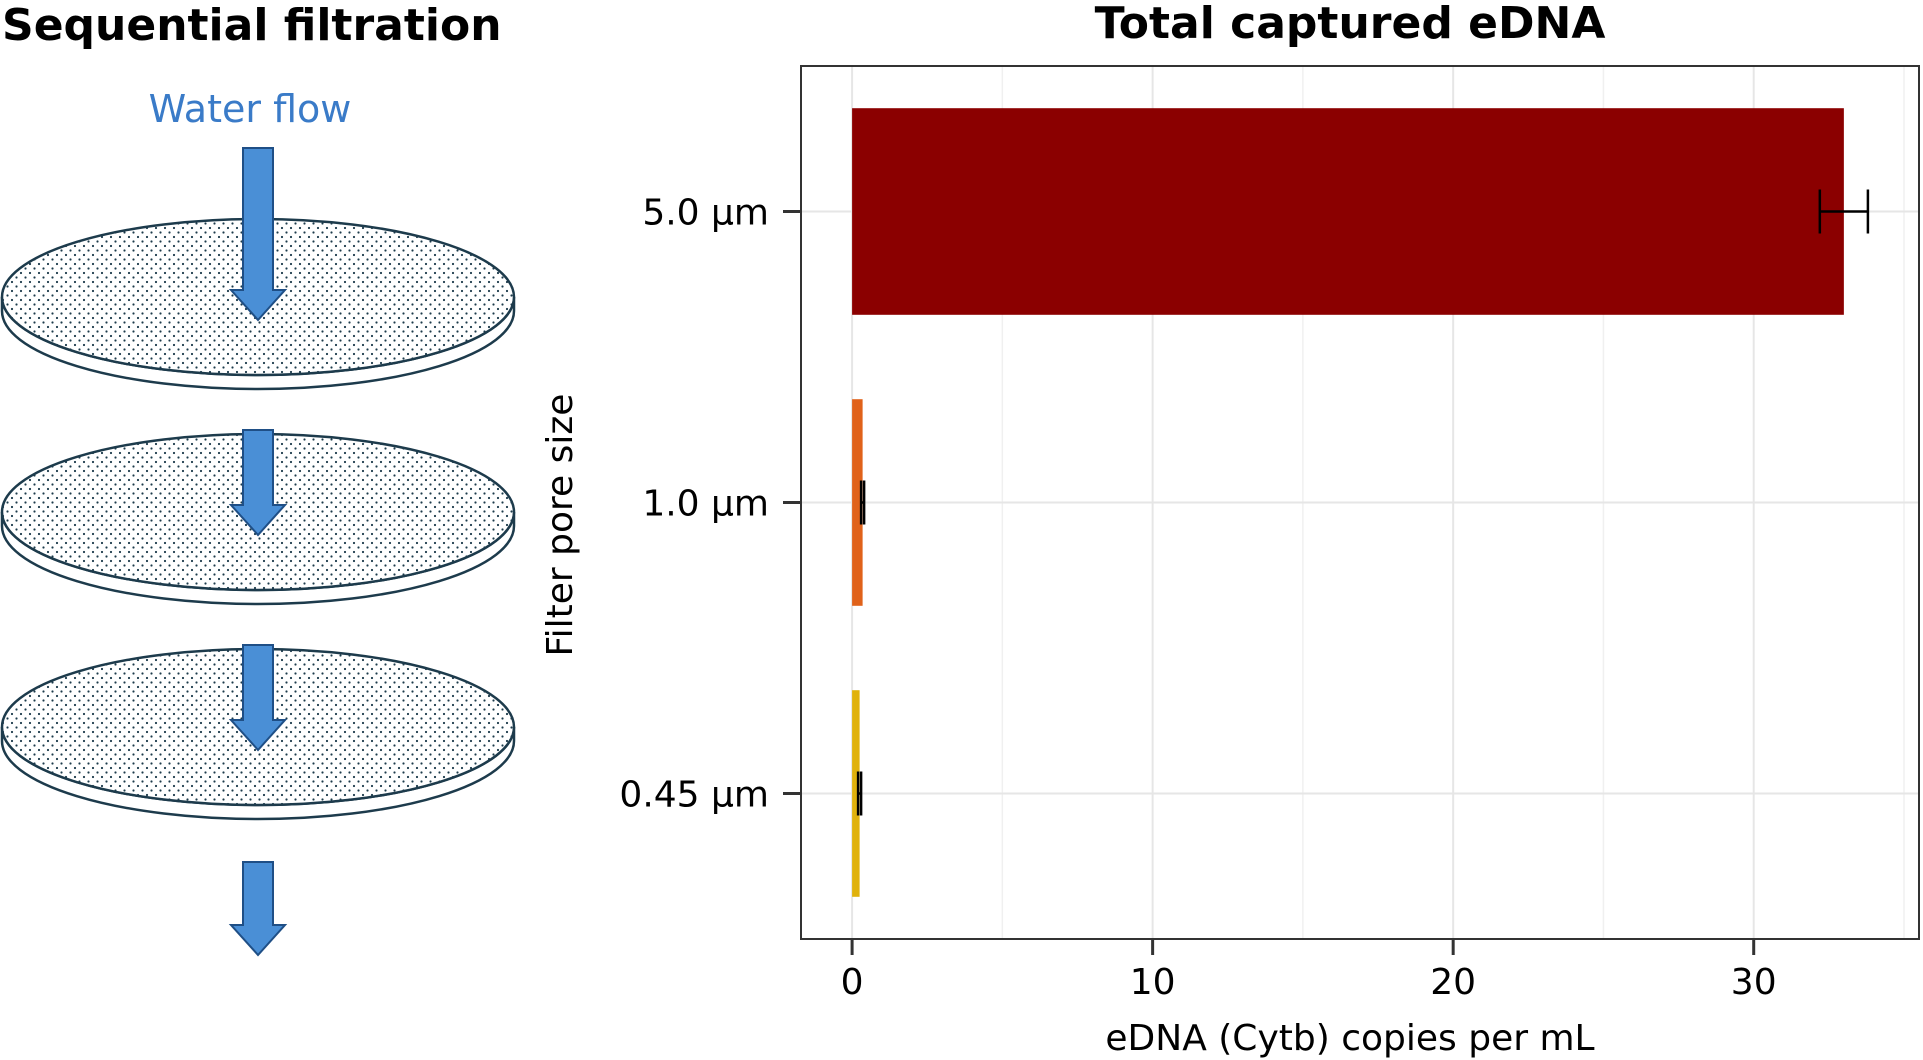  What do you see at coordinates (1754, 982) in the screenshot?
I see `x-tick-label: 30` at bounding box center [1754, 982].